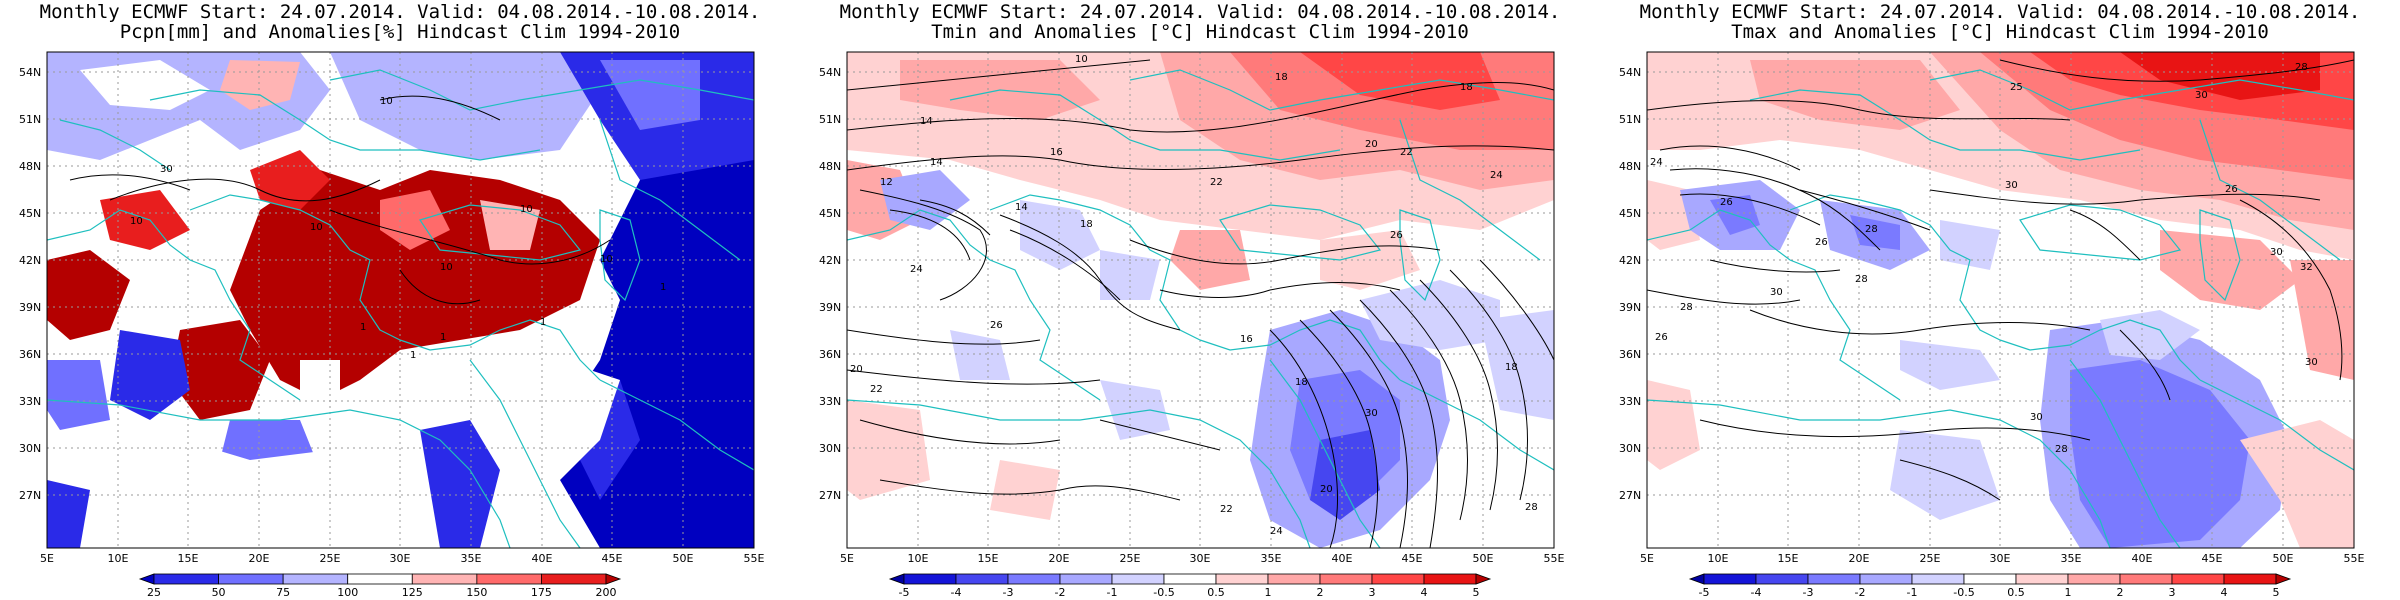  What do you see at coordinates (2120, 592) in the screenshot?
I see `colorbar-label: 2` at bounding box center [2120, 592].